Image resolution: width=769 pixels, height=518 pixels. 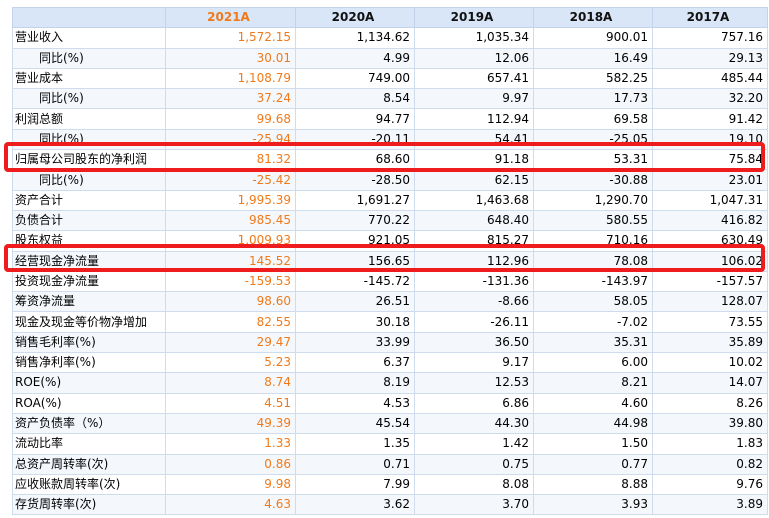 I want to click on cell-value: 8.88, so click(x=593, y=484).